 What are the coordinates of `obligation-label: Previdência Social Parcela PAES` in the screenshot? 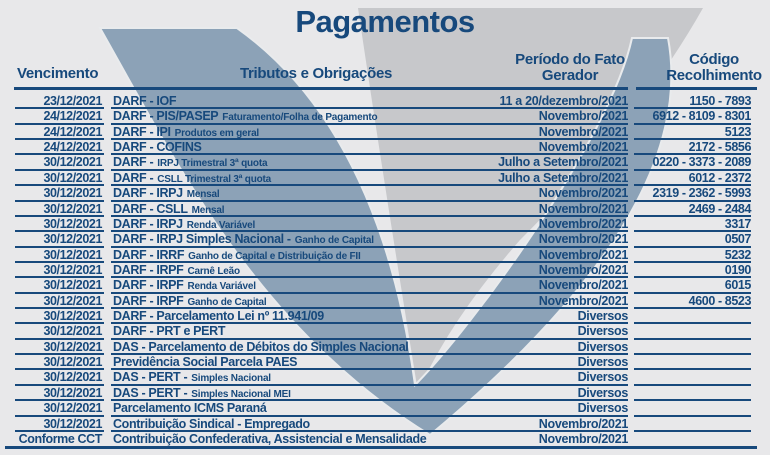 It's located at (205, 362).